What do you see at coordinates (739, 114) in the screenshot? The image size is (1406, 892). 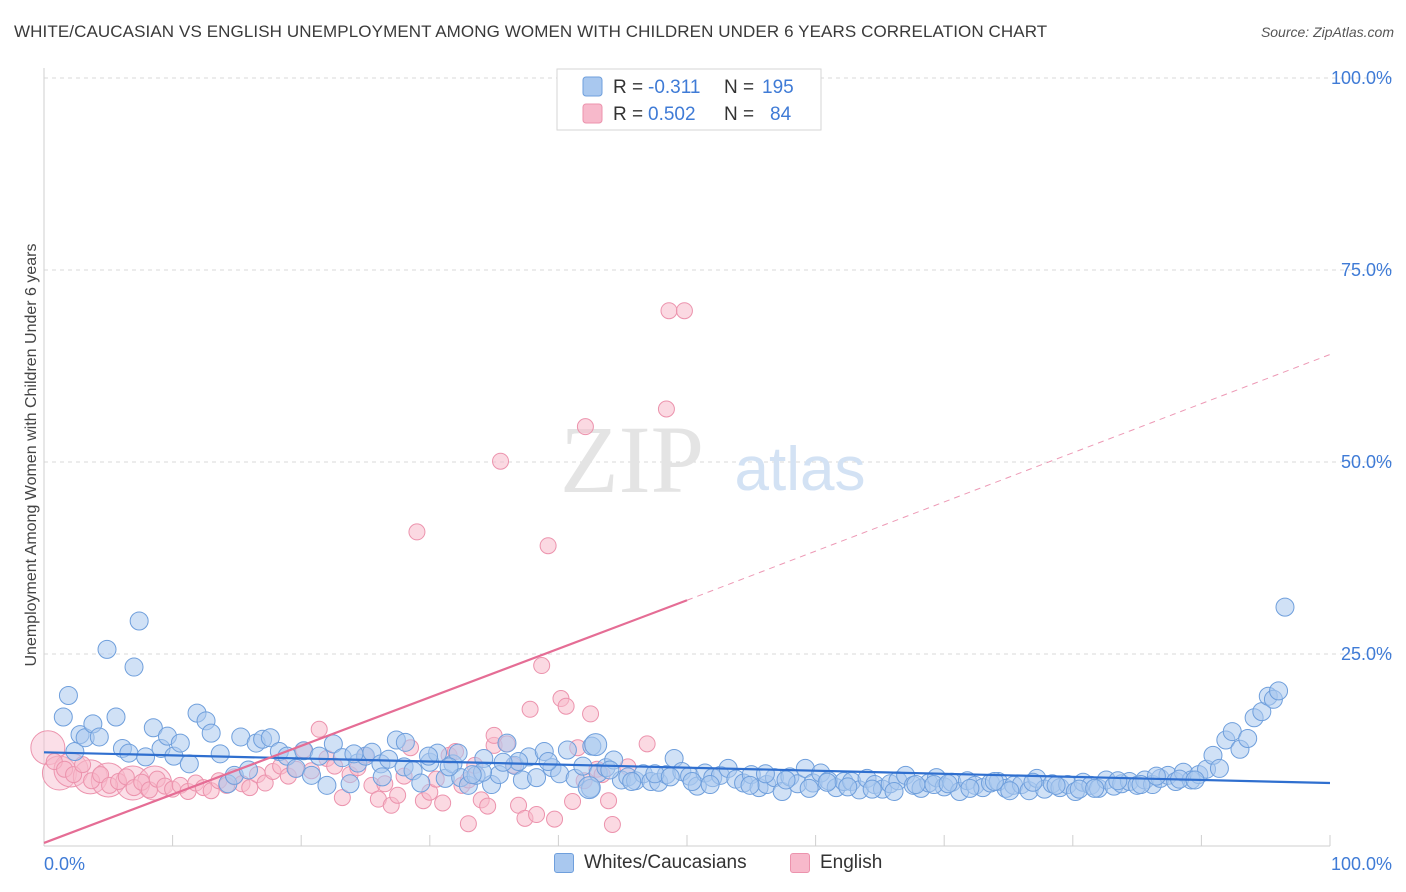 I see `legend-n-label-2: N =` at bounding box center [739, 114].